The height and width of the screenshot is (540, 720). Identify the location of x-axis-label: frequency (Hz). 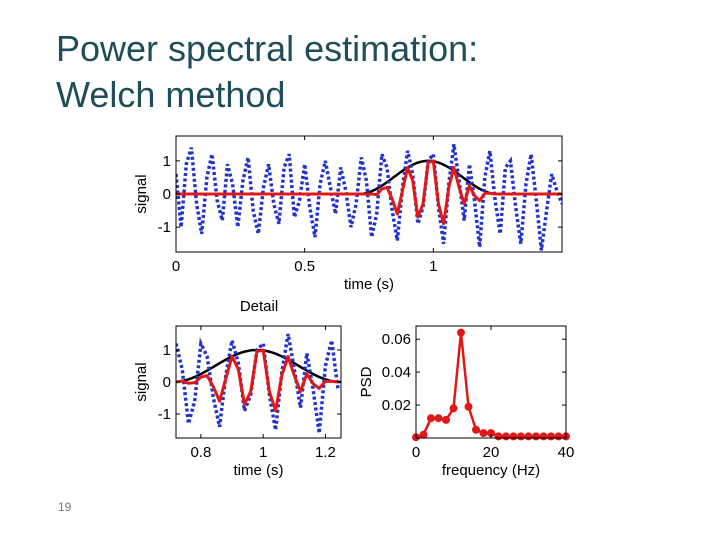
(491, 470).